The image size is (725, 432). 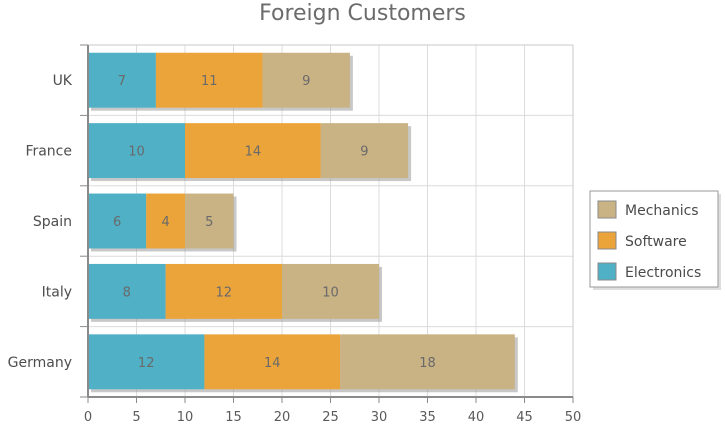 I want to click on bar-mechanics-uk, so click(x=306, y=80).